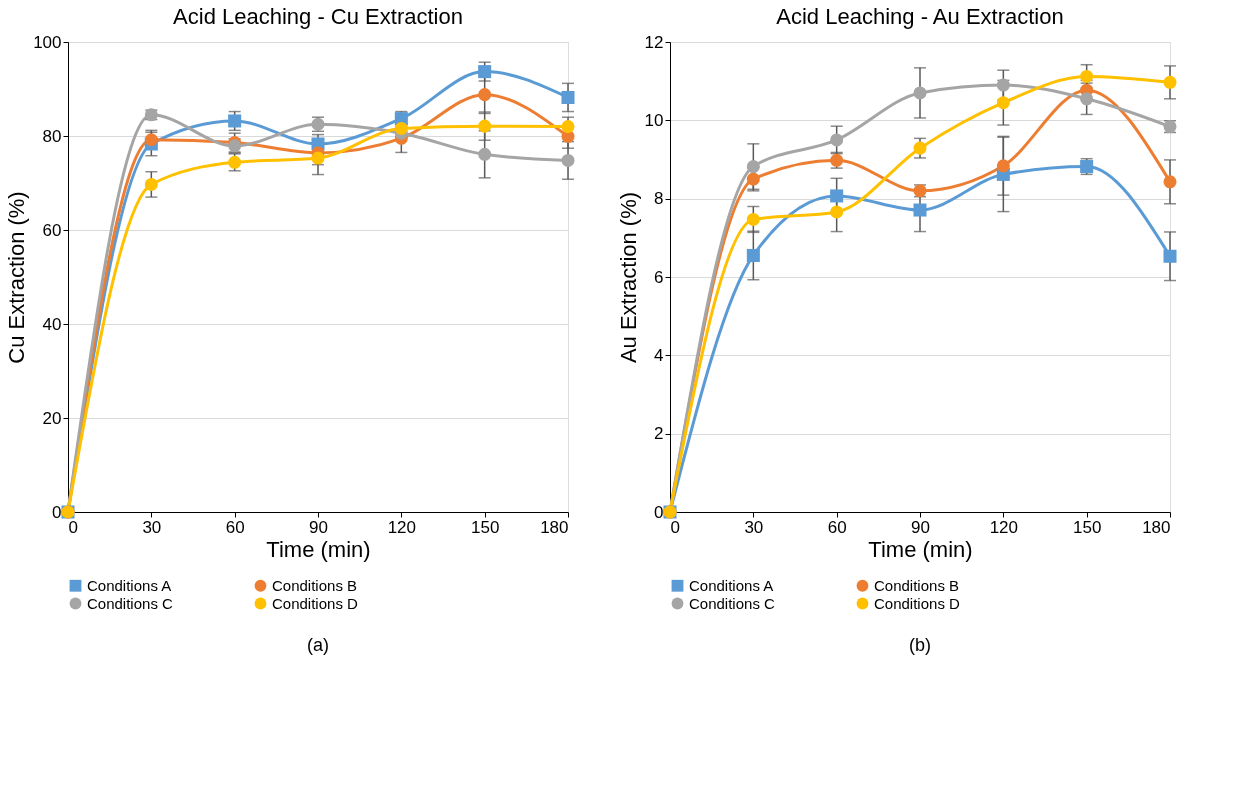  What do you see at coordinates (654, 120) in the screenshot?
I see `y-tick-label: 10` at bounding box center [654, 120].